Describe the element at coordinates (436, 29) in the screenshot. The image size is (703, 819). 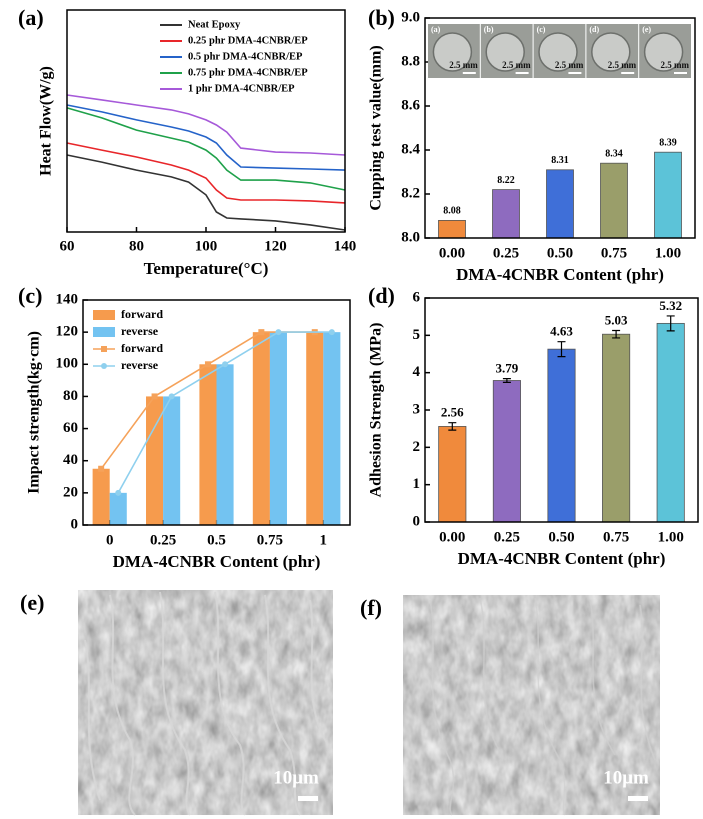
I see `inset-label: (a)` at that location.